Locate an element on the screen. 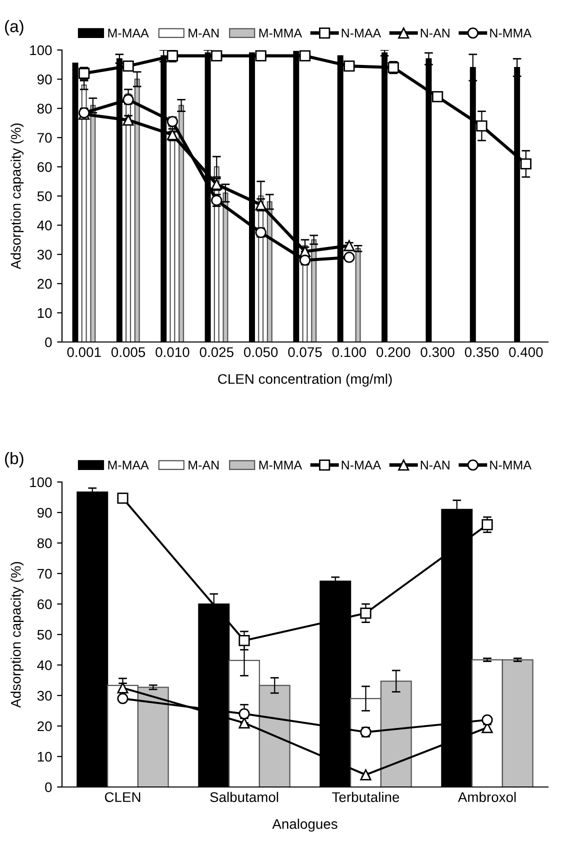 This screenshot has height=842, width=564. x-tick-label: CLEN is located at coordinates (122, 797).